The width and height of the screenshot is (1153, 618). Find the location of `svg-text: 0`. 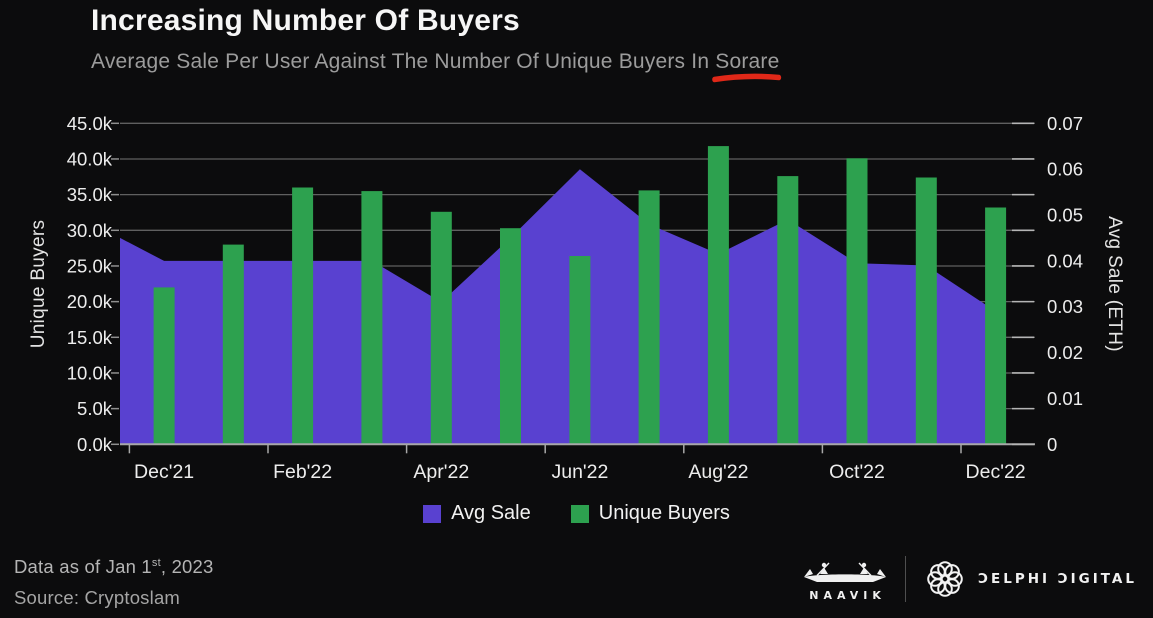

svg-text: 0 is located at coordinates (1052, 444).